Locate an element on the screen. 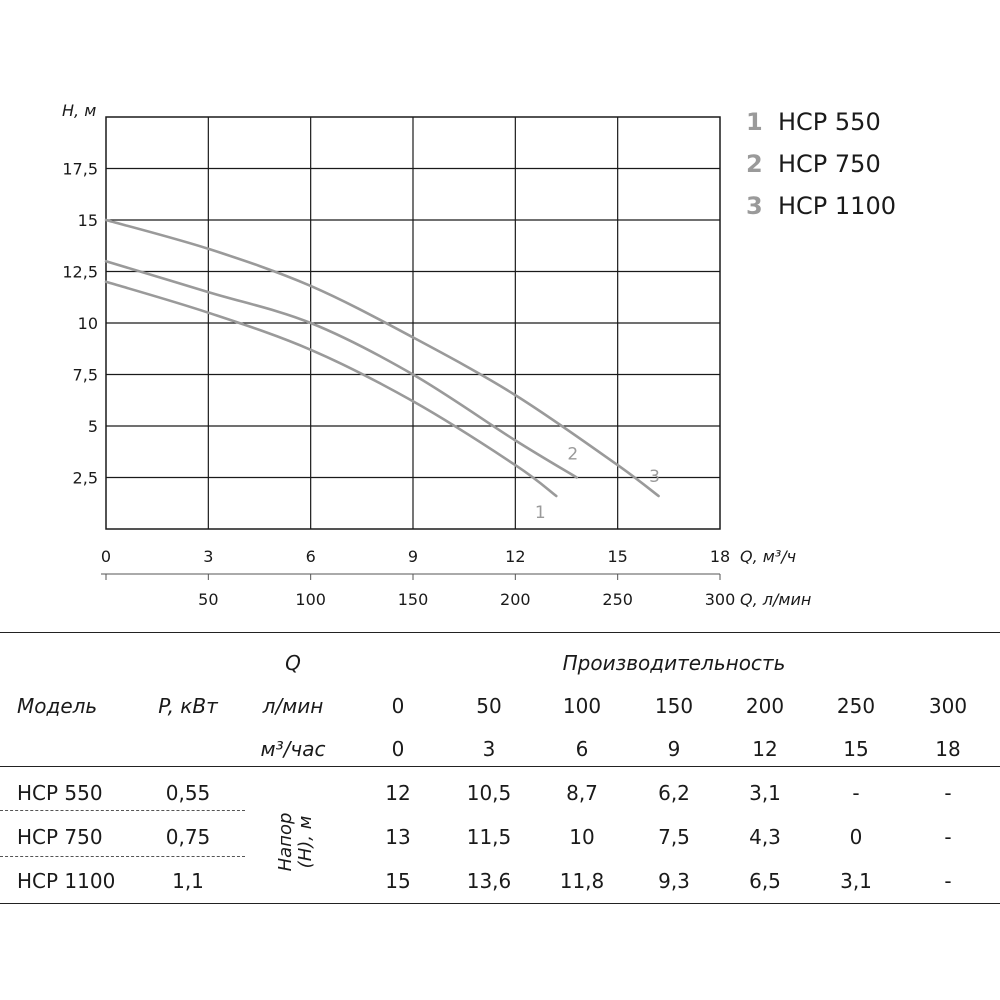 The image size is (1000, 1000). row-head-value: 6,5 is located at coordinates (765, 881).